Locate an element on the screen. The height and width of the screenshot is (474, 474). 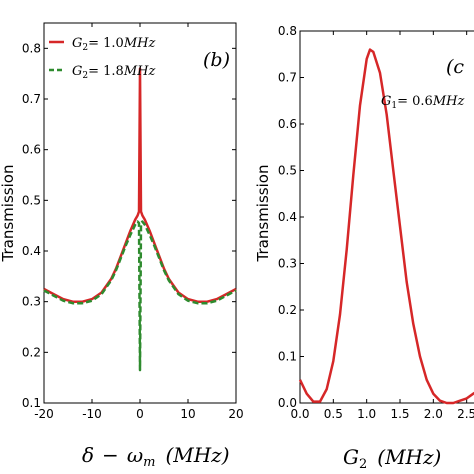
panel-c-xtick-label: 0.0 is located at coordinates (299, 414).